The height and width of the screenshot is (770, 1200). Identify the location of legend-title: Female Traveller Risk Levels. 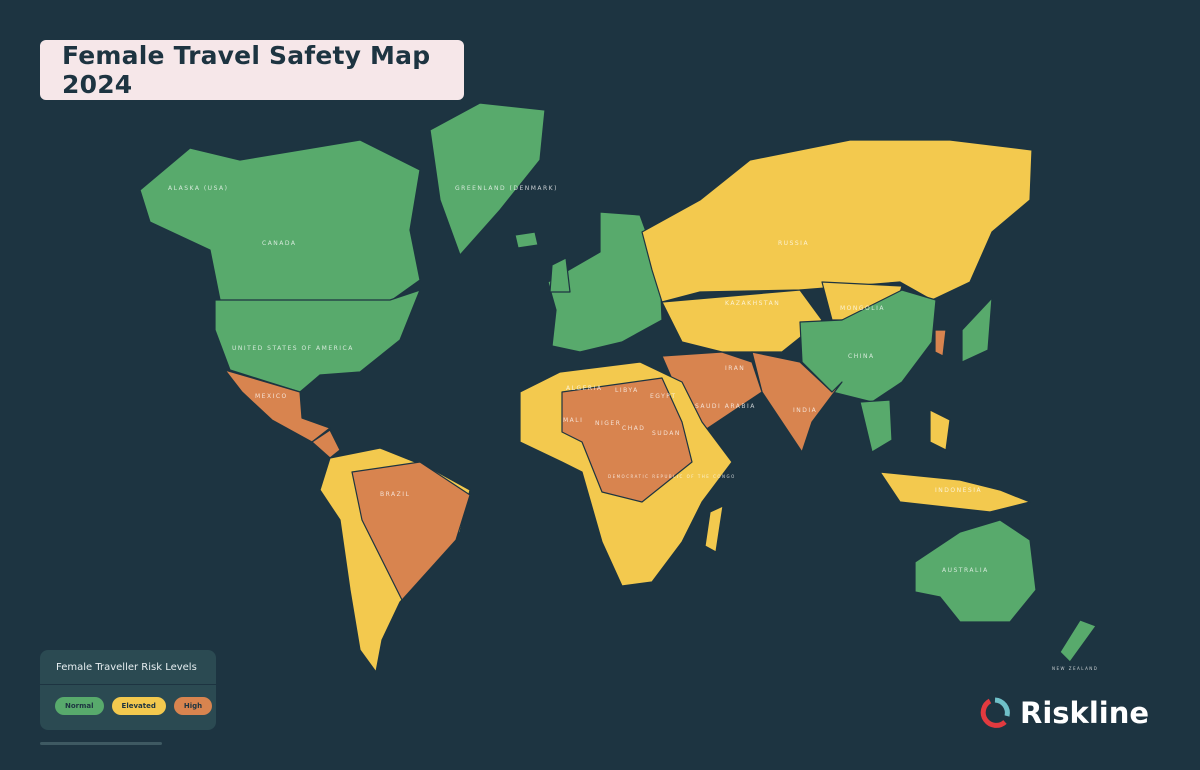
(126, 667).